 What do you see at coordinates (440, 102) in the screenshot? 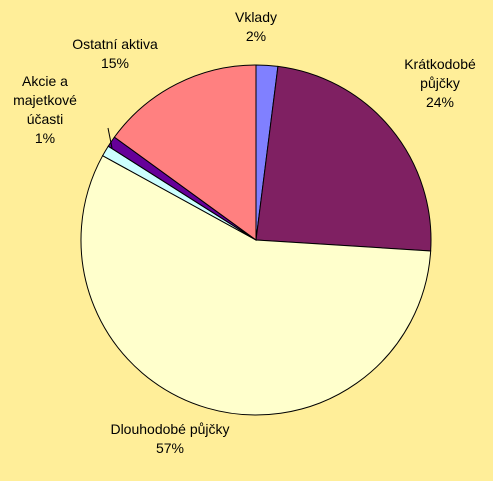
I see `value-label: 24%` at bounding box center [440, 102].